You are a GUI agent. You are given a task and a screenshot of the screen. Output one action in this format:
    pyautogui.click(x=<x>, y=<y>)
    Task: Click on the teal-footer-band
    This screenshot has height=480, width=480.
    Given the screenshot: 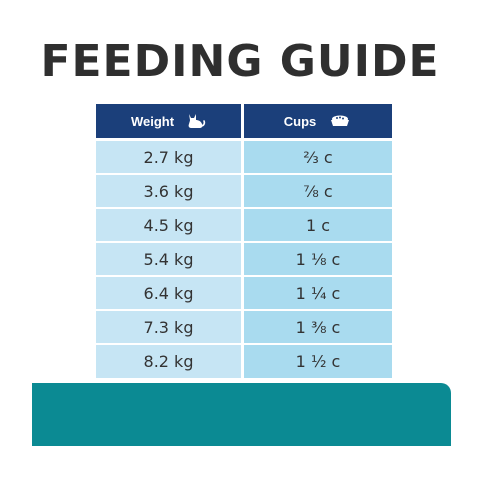 What is the action you would take?
    pyautogui.click(x=241, y=414)
    